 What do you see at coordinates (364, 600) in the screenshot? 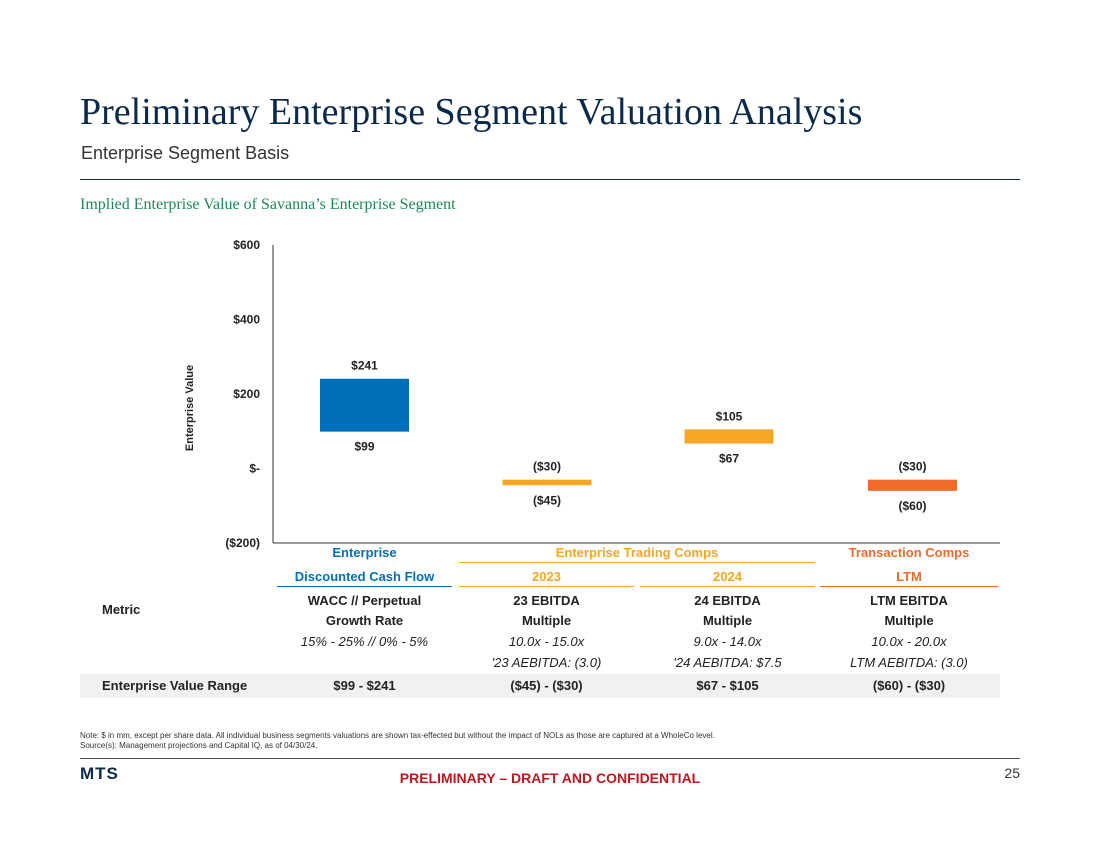
I see `metric-dcf-line1: WACC // Perpetual` at bounding box center [364, 600].